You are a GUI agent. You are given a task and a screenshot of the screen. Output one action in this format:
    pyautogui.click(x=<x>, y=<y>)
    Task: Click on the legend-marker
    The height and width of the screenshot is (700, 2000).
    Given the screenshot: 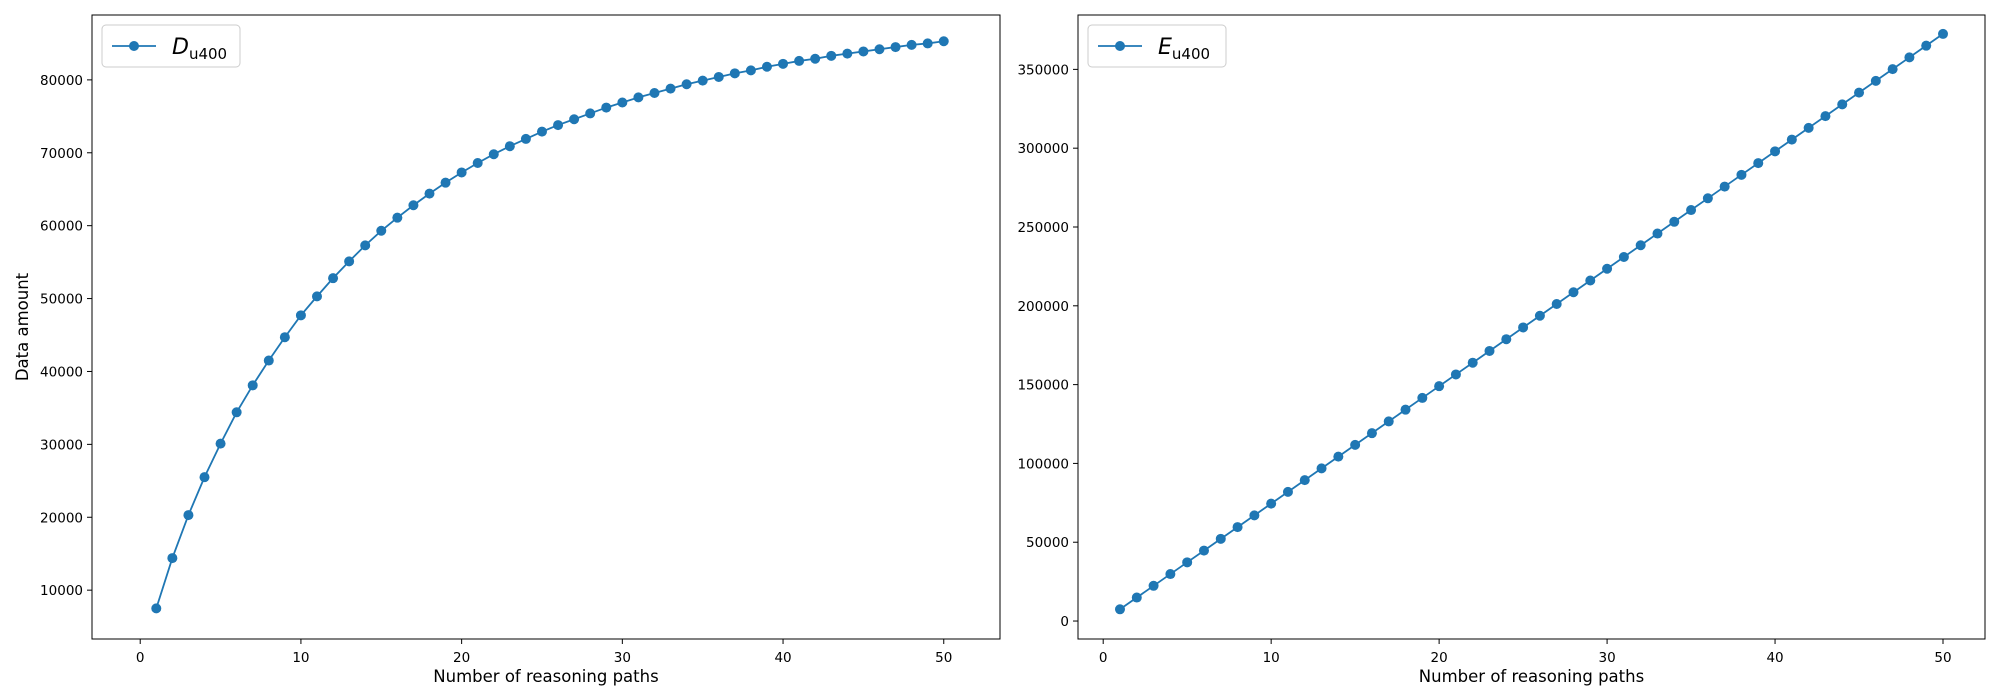 What is the action you would take?
    pyautogui.click(x=1120, y=46)
    